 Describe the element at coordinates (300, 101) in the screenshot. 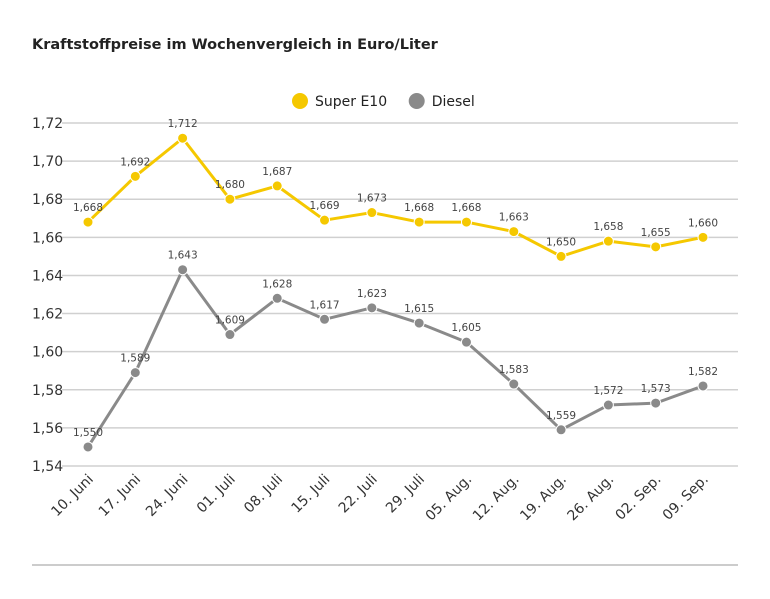

I see `legend-marker-super-e10` at that location.